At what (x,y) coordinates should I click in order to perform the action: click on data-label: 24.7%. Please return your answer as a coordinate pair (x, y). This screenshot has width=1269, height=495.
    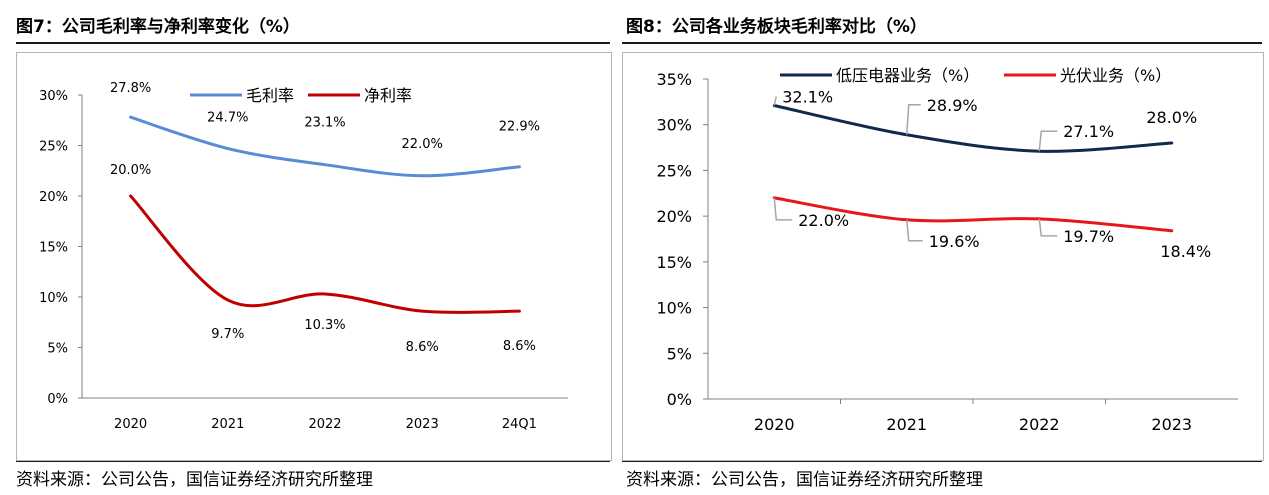
    Looking at the image, I should click on (227, 118).